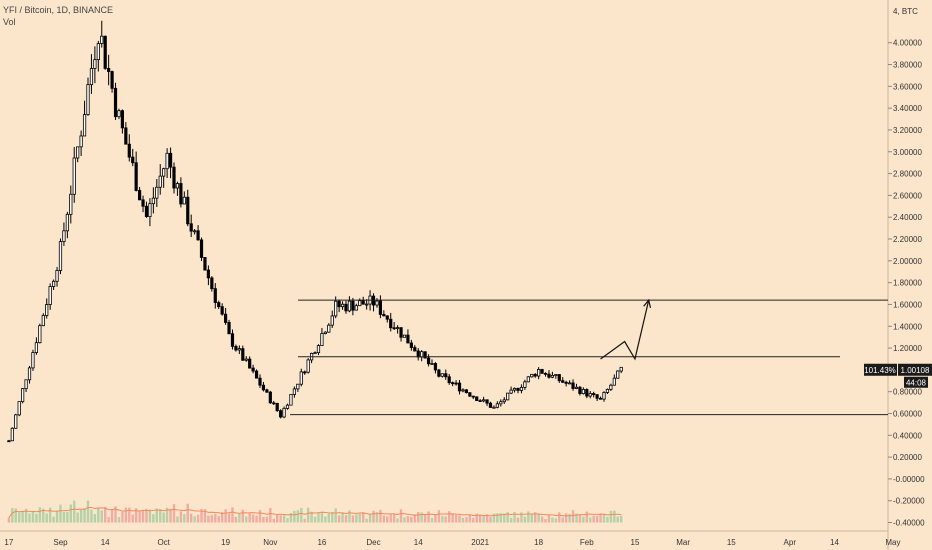 The width and height of the screenshot is (932, 550). What do you see at coordinates (915, 370) in the screenshot?
I see `price-badge-label: 1.00108` at bounding box center [915, 370].